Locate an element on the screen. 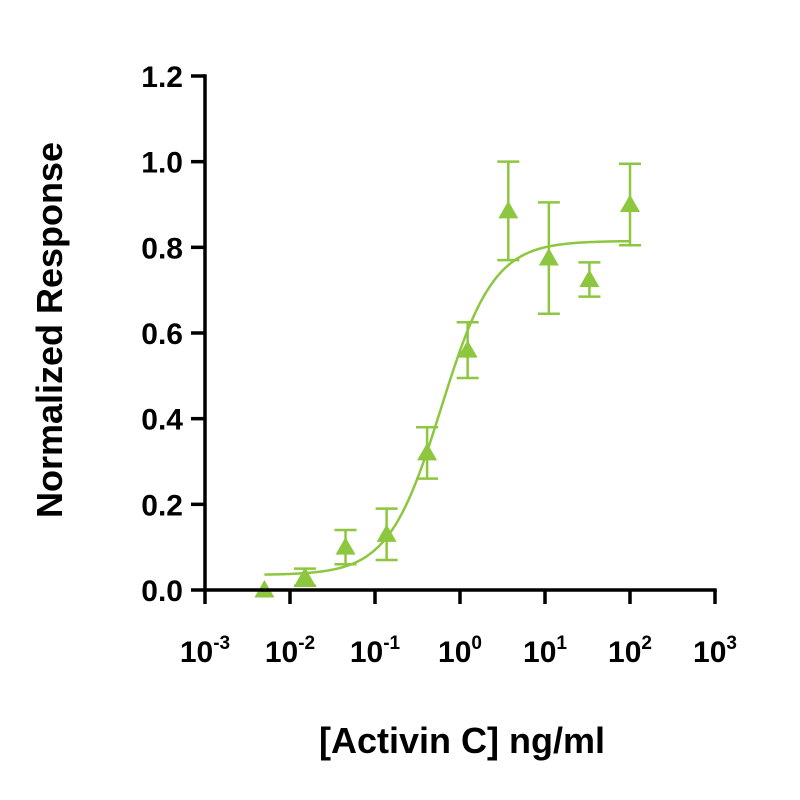 Image resolution: width=800 pixels, height=800 pixels. y-axis-title: Normalized Response is located at coordinates (49, 330).